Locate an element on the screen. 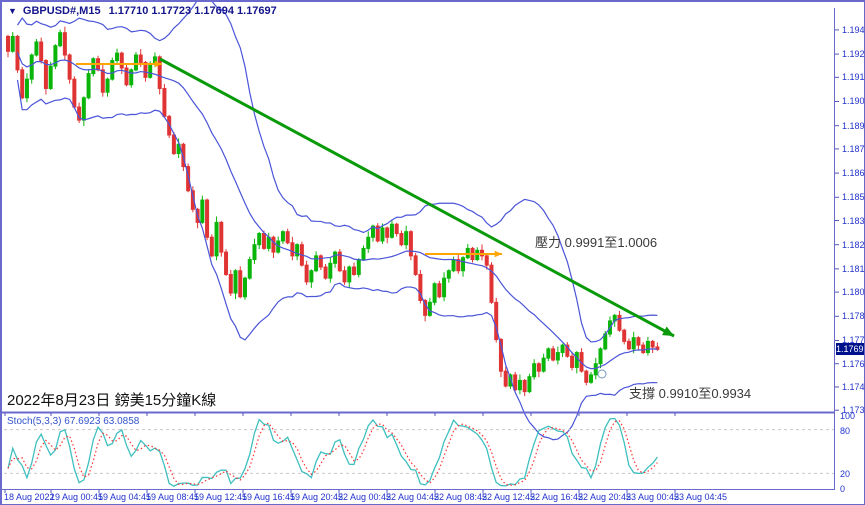 The image size is (865, 505). time-axis-label: 22 Aug 08:45 is located at coordinates (461, 497).